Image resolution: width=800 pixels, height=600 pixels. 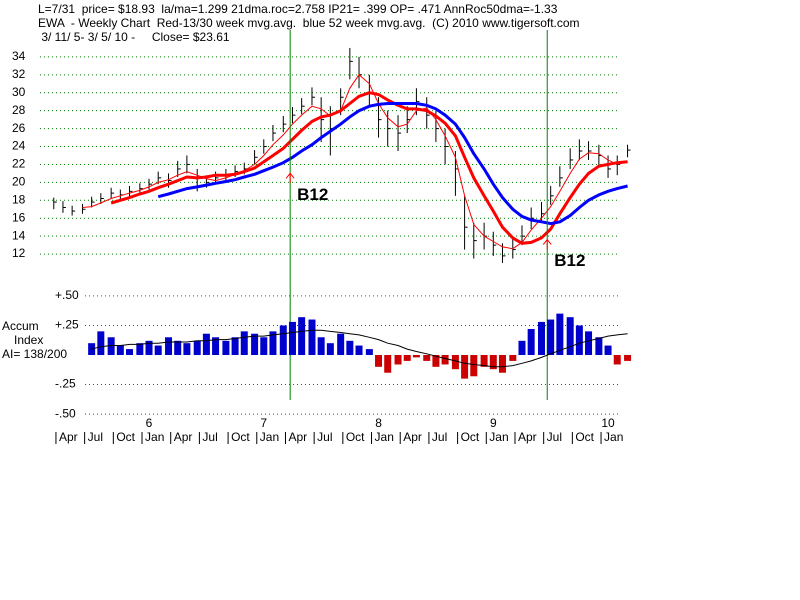 What do you see at coordinates (65, 384) in the screenshot?
I see `y-tick-label: -.25` at bounding box center [65, 384].